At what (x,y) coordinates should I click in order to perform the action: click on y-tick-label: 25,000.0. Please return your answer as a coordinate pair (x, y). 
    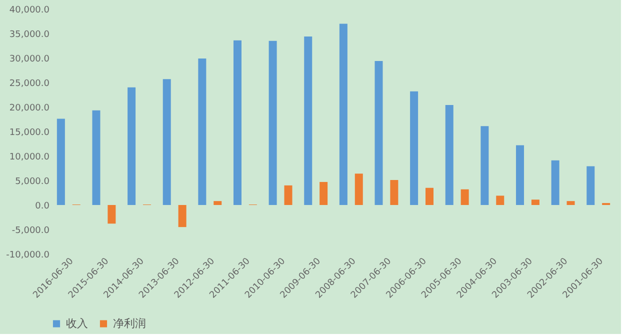
    Looking at the image, I should click on (29, 84).